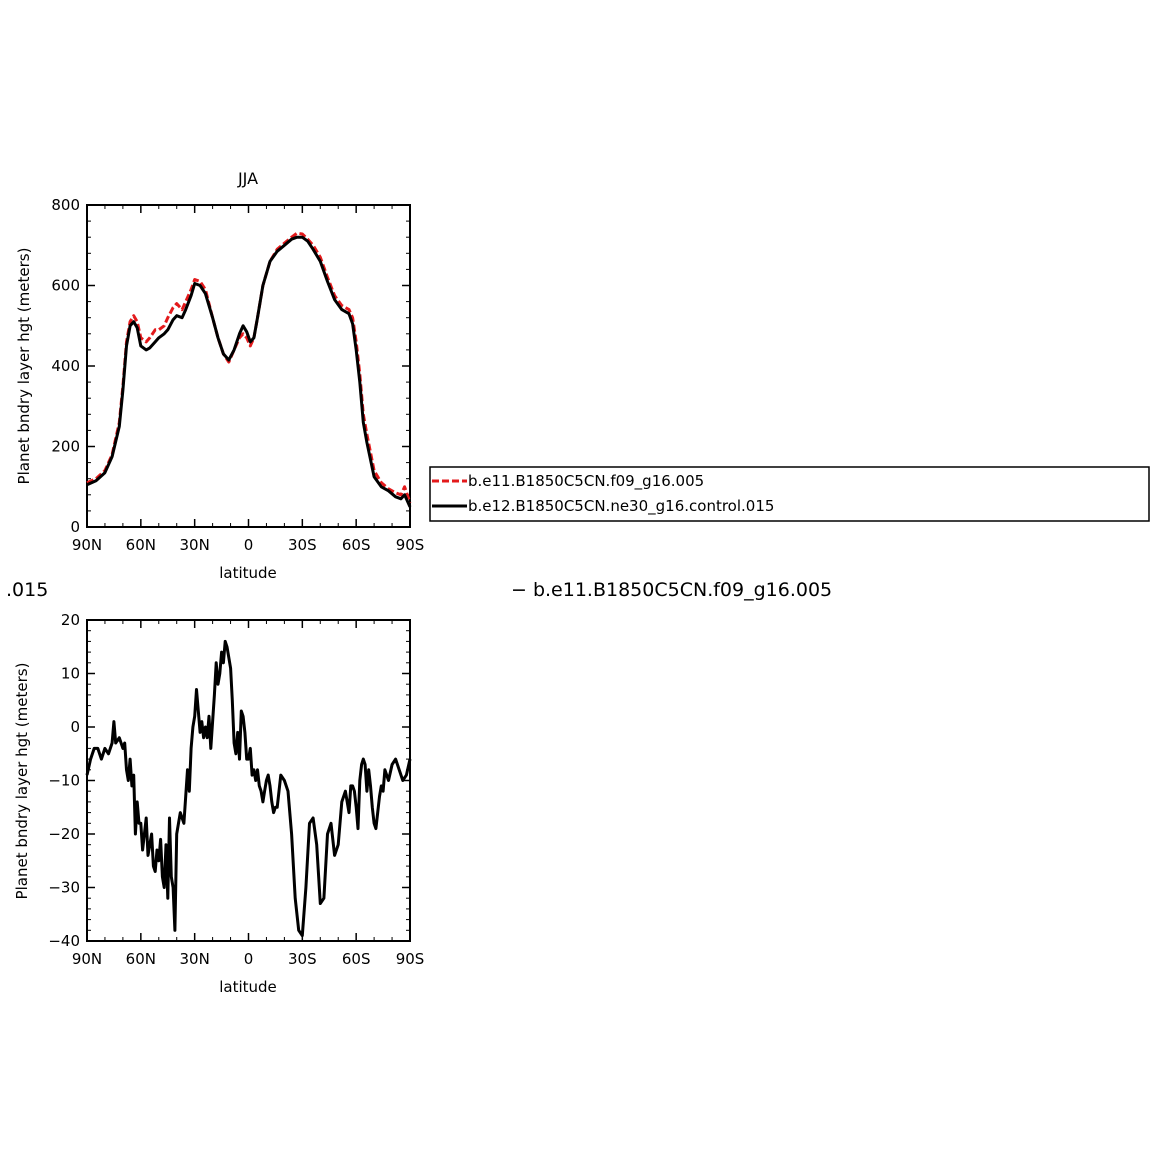 The height and width of the screenshot is (1163, 1167). Describe the element at coordinates (356, 545) in the screenshot. I see `top-x-tick-label: 60S` at that location.